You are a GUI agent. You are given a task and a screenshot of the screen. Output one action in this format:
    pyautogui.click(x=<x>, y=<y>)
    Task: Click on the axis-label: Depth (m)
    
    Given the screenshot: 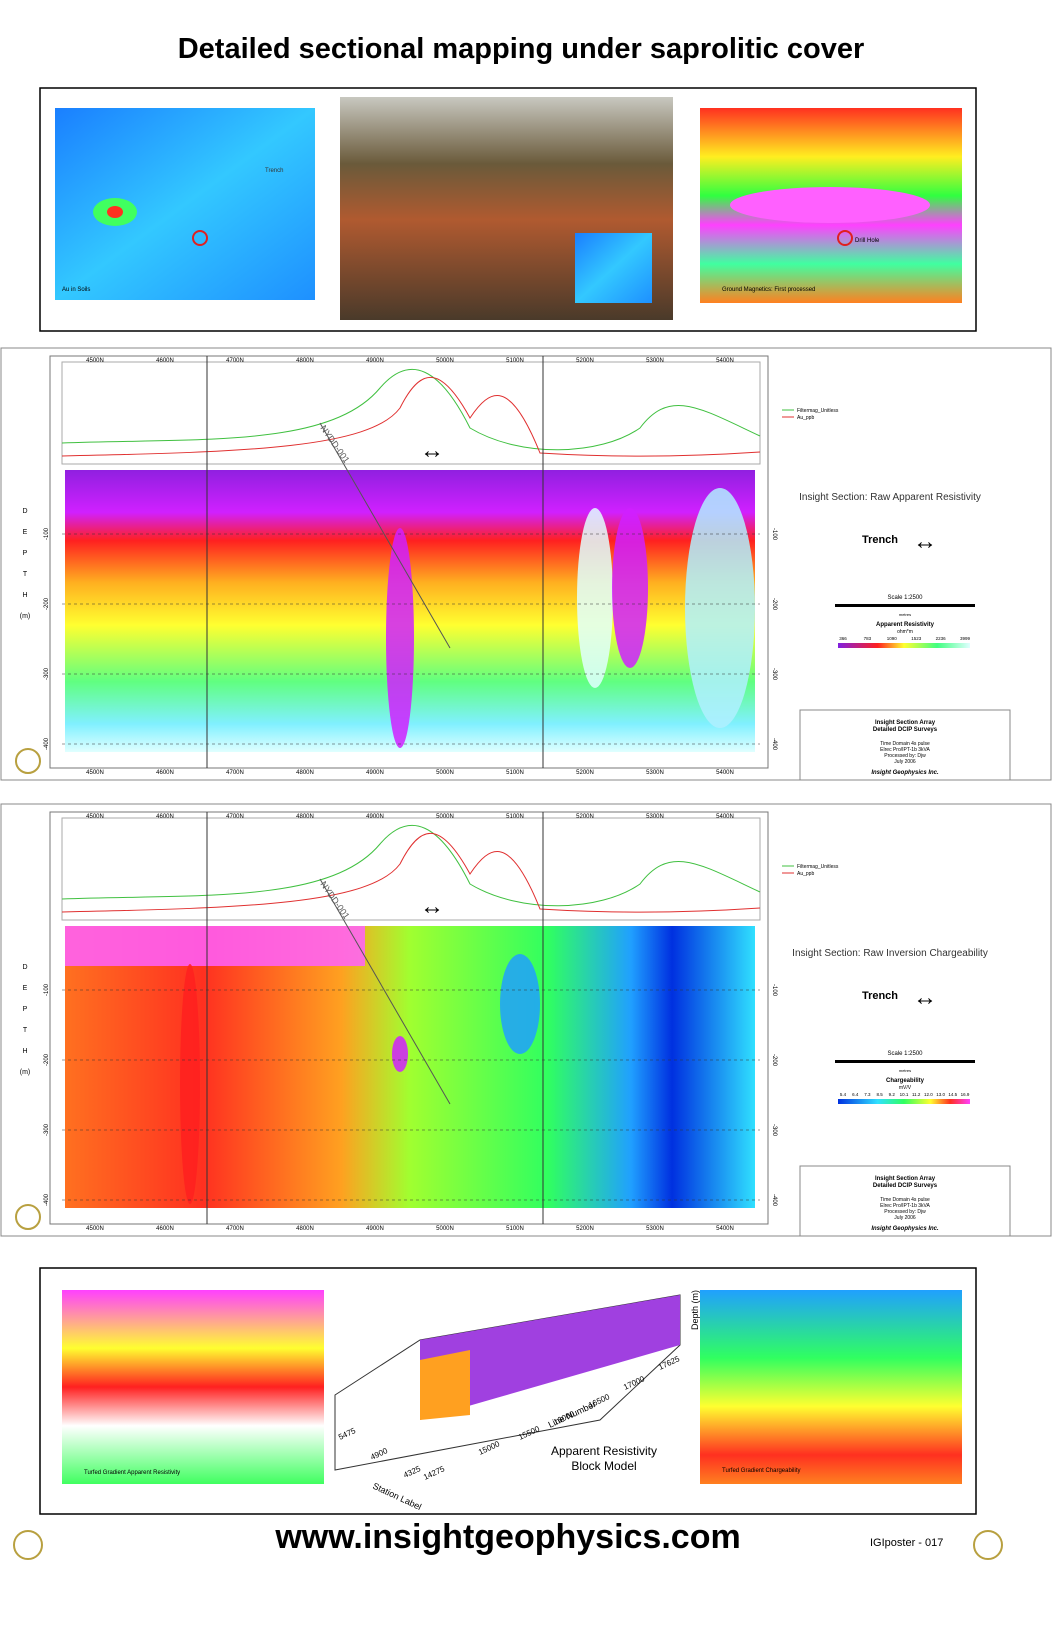 What is the action you would take?
    pyautogui.click(x=695, y=1310)
    